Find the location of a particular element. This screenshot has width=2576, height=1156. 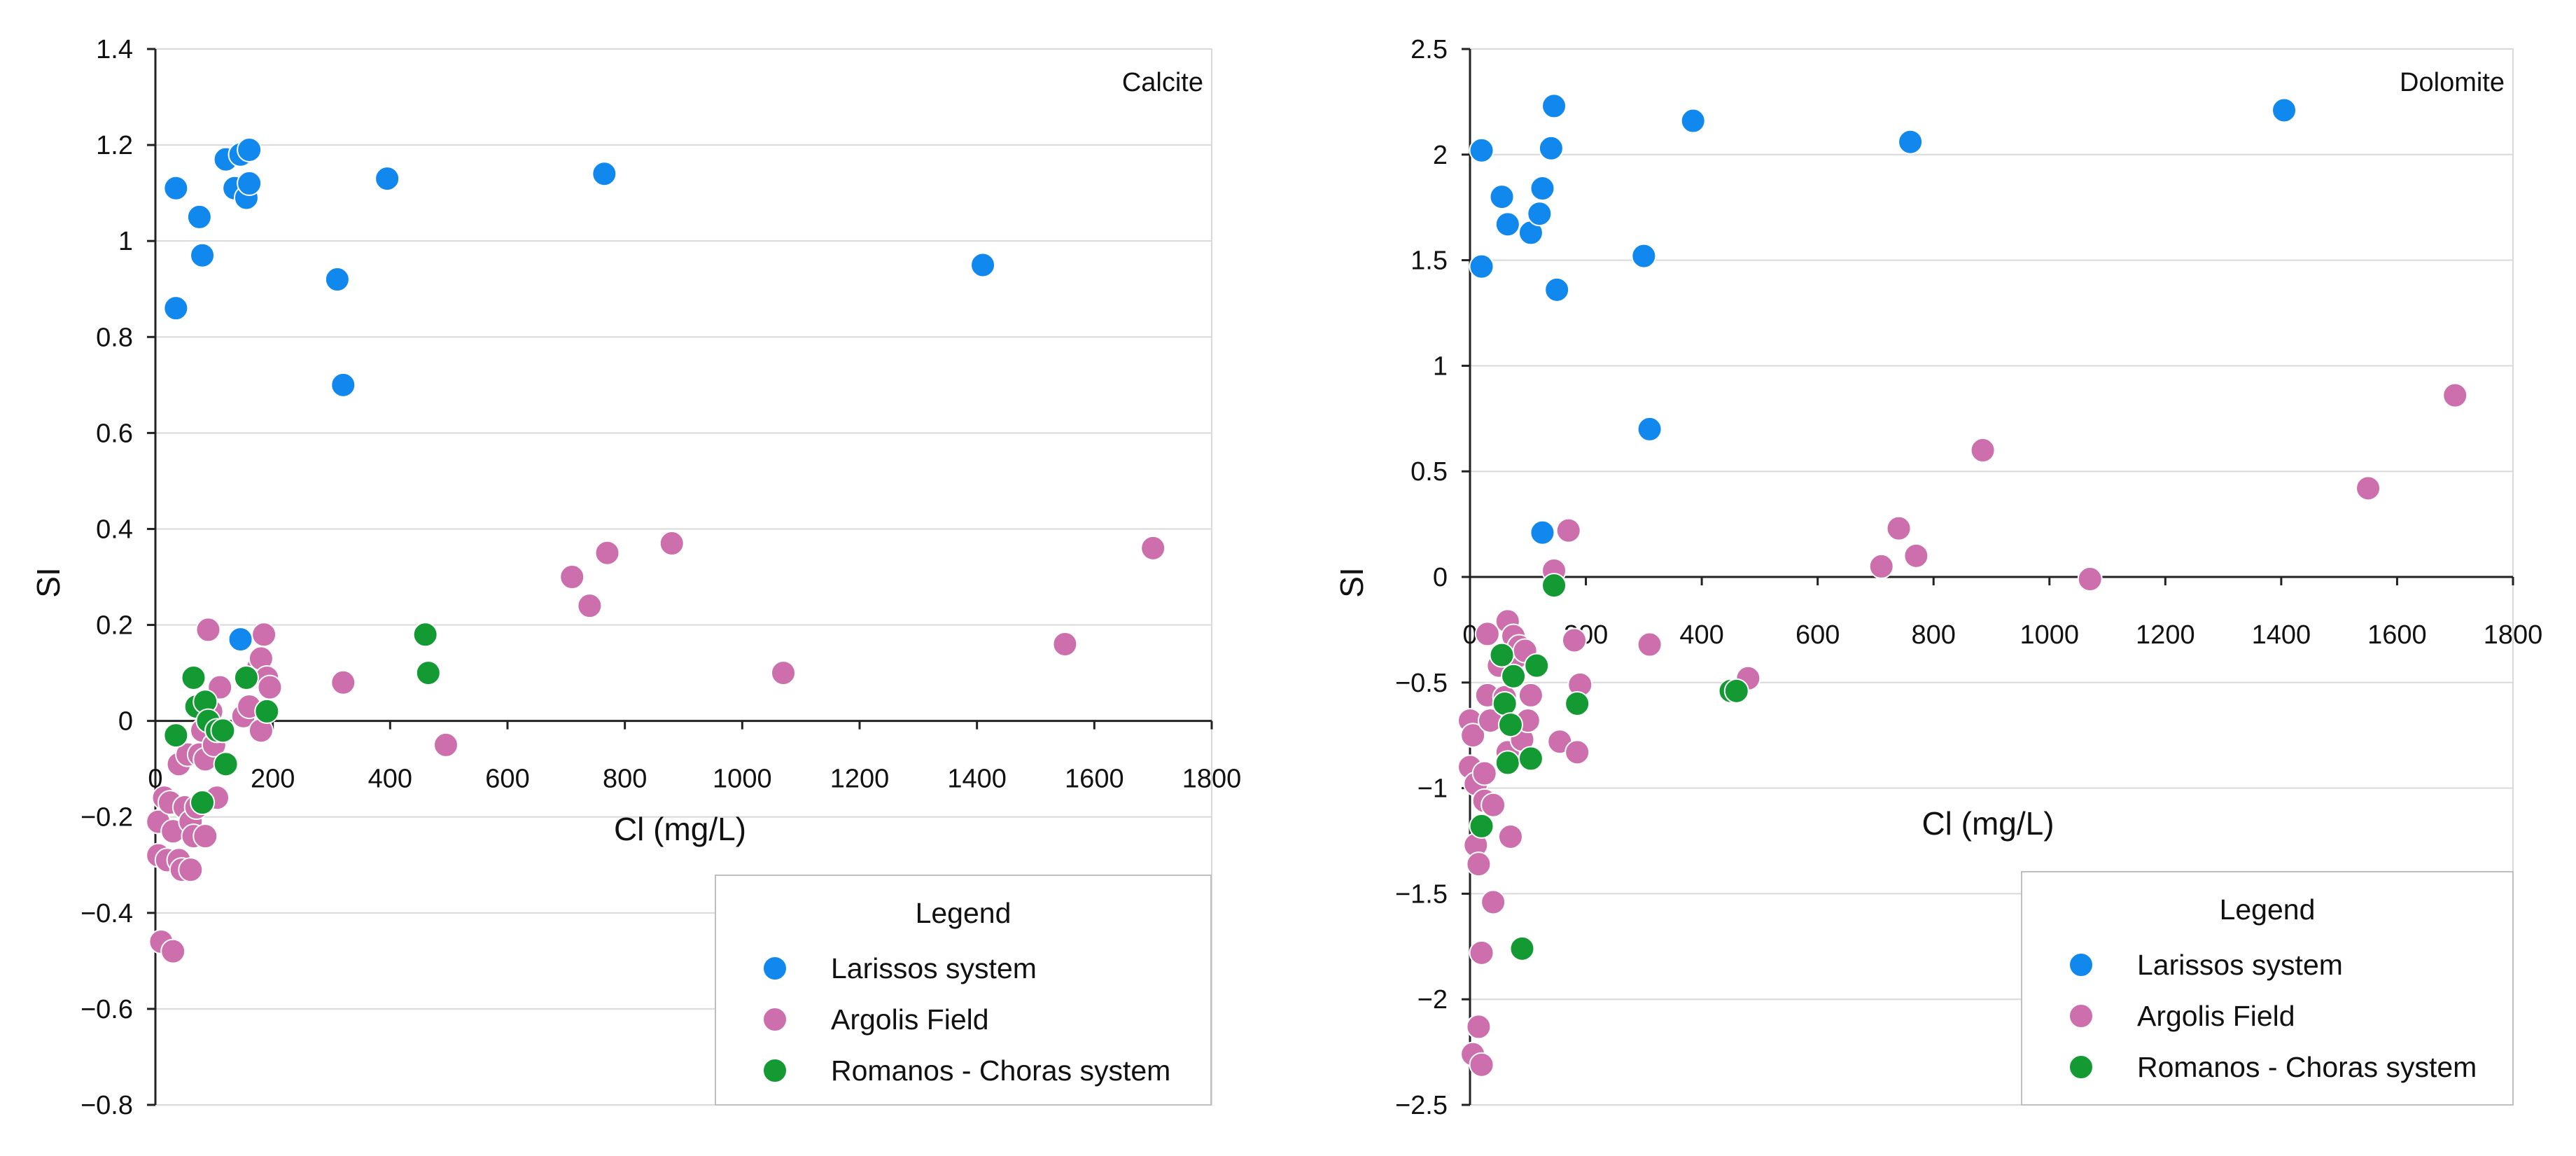

panel-title: Dolomite is located at coordinates (2452, 82).